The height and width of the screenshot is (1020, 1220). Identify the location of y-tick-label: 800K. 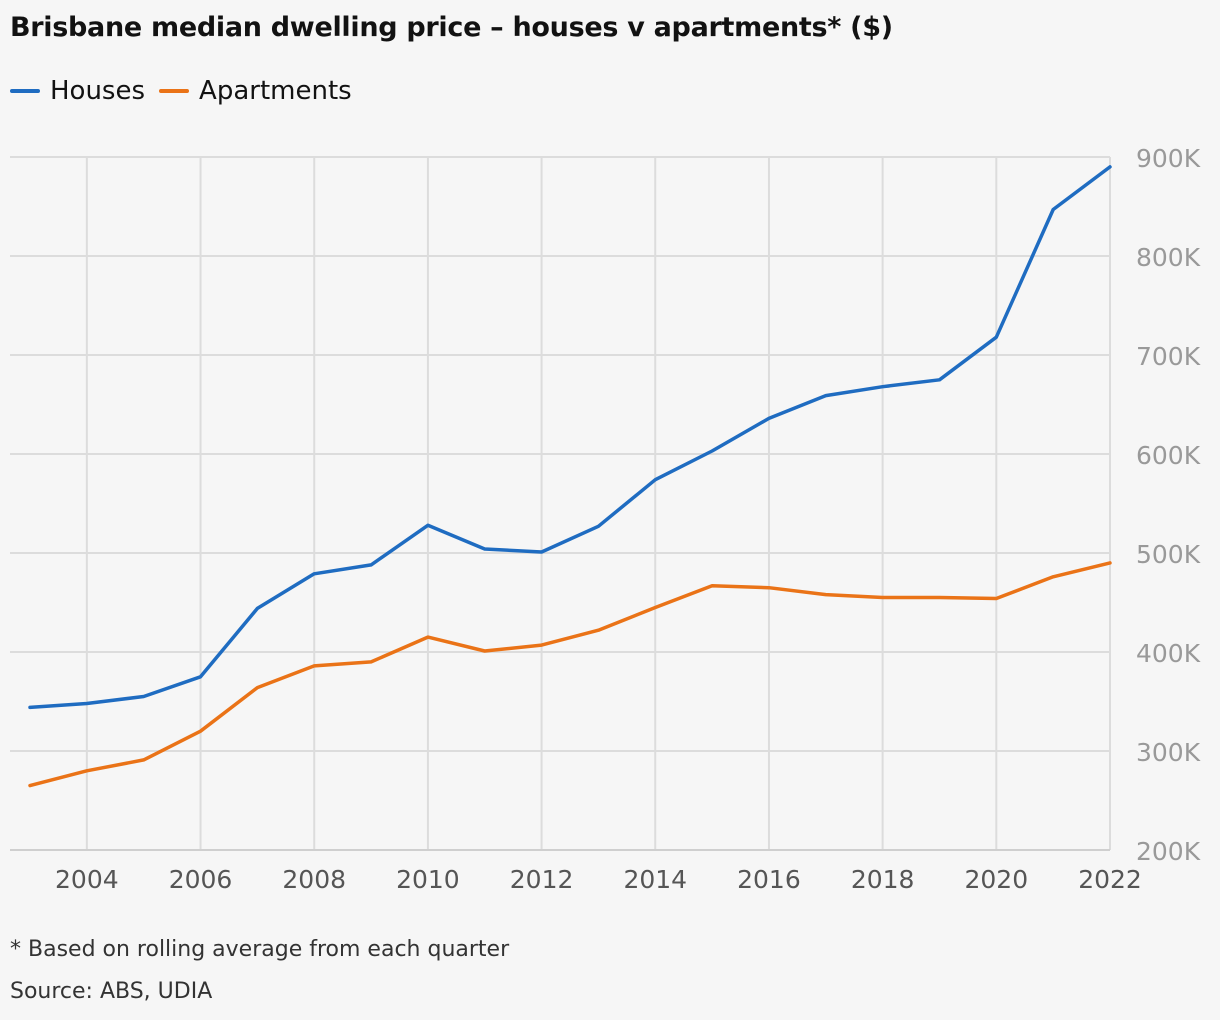
(1168, 257).